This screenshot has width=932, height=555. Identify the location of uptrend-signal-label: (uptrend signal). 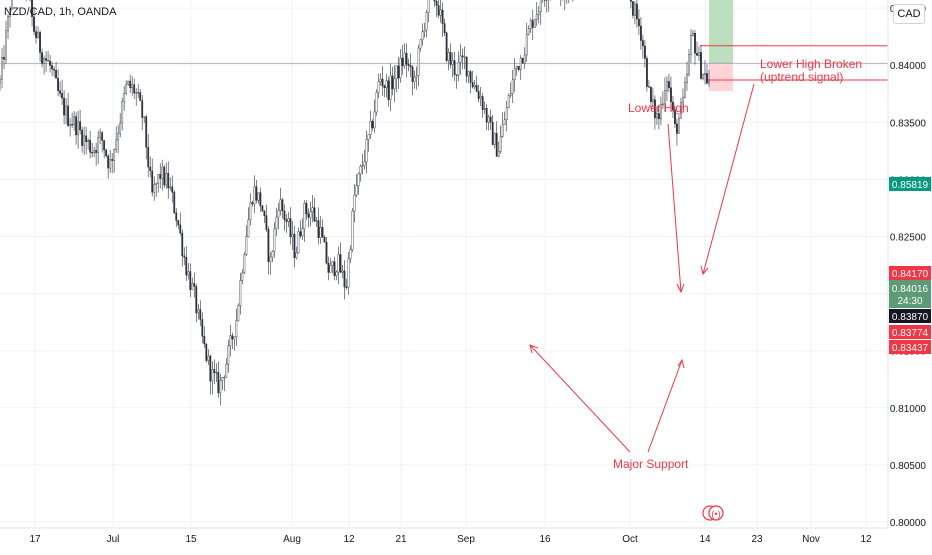
(801, 77).